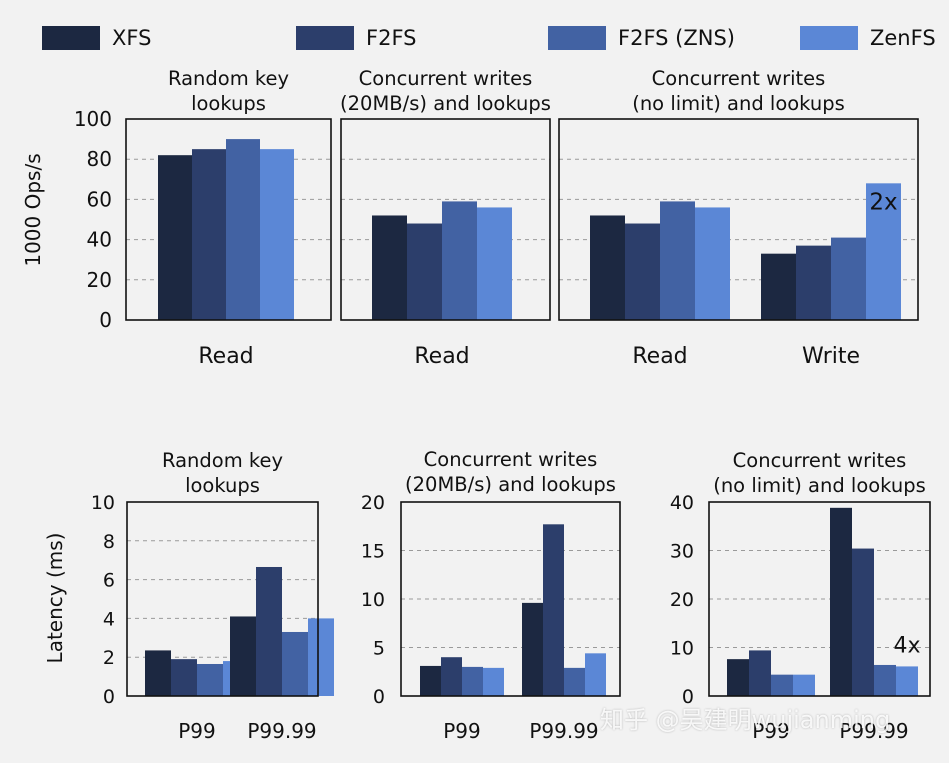  Describe the element at coordinates (55, 598) in the screenshot. I see `y-axis-label: Latency (ms)` at that location.